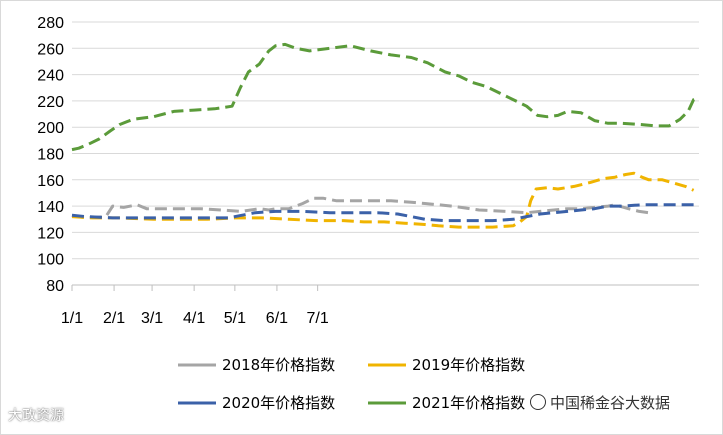 The image size is (723, 435). Describe the element at coordinates (114, 318) in the screenshot. I see `x-tick-label: 2/1` at that location.